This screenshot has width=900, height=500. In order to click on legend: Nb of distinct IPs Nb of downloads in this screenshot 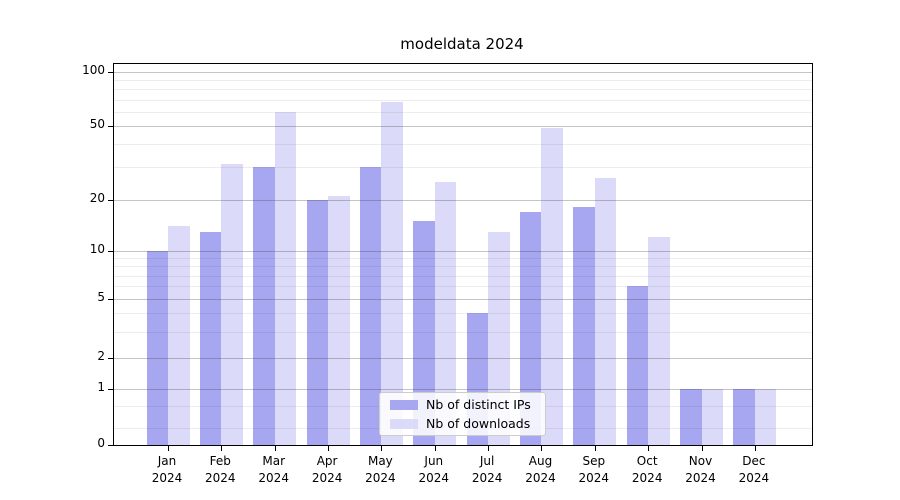, I will do `click(462, 414)`.